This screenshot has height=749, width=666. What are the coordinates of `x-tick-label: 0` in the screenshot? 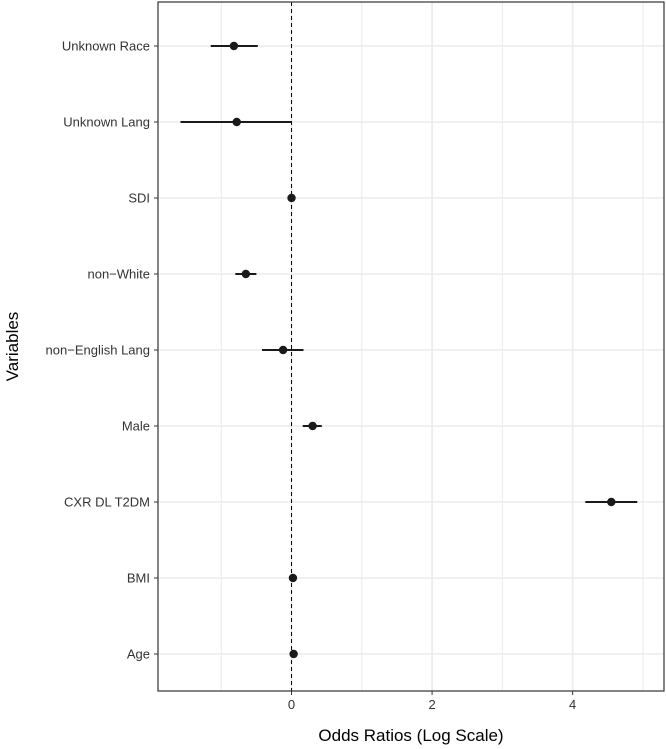 It's located at (291, 704).